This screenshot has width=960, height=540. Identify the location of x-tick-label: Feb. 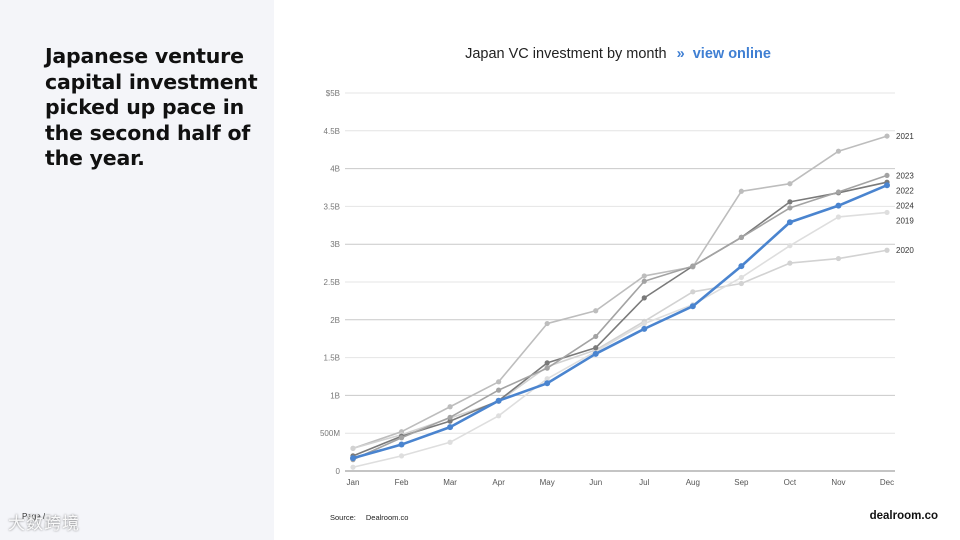
(402, 482).